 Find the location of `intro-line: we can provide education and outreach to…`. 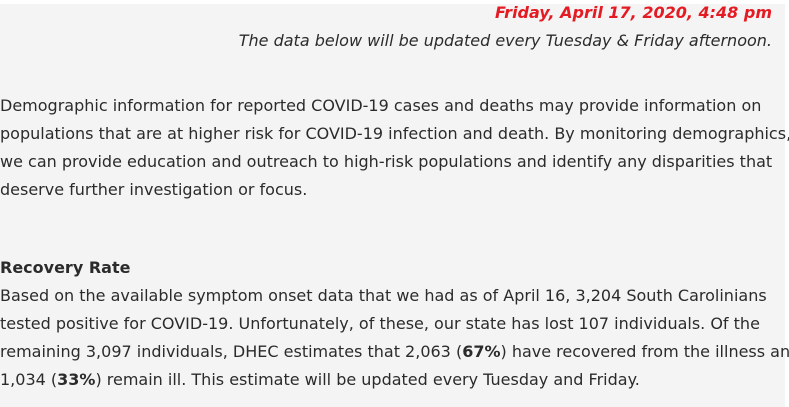

intro-line: we can provide education and outreach to… is located at coordinates (386, 161).